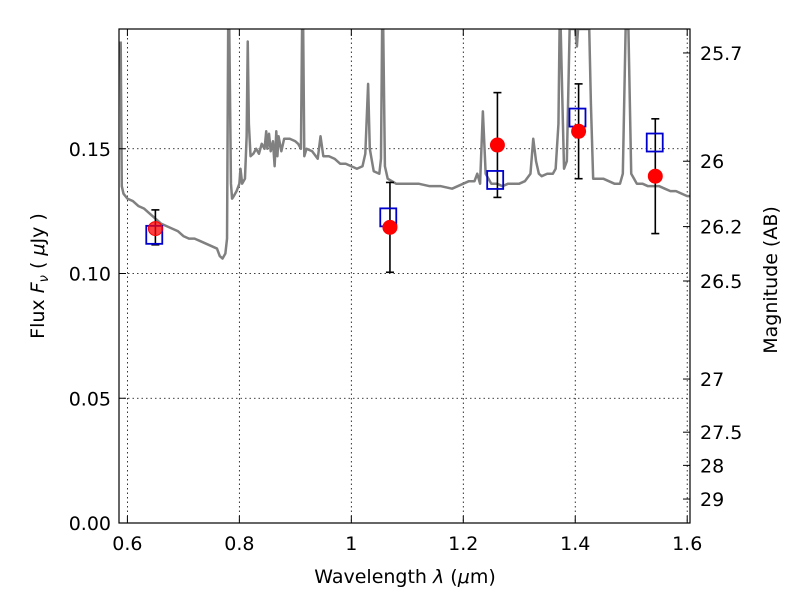  Describe the element at coordinates (90, 150) in the screenshot. I see `y-tick-label: 0.15` at that location.